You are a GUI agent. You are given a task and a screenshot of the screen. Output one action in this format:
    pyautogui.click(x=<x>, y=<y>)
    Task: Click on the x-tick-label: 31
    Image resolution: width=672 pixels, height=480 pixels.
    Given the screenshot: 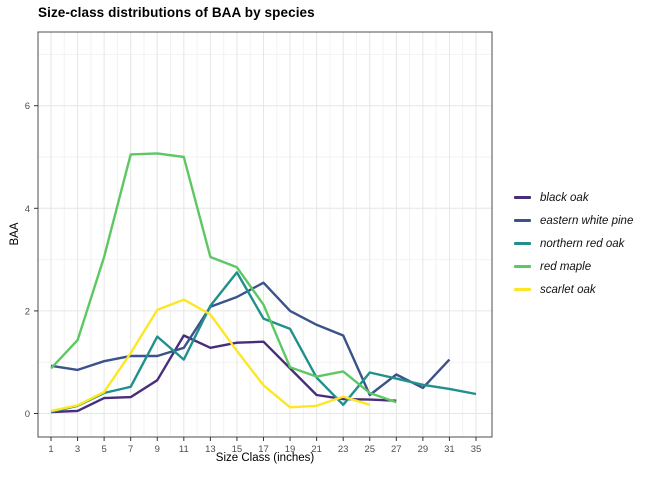 What is the action you would take?
    pyautogui.click(x=449, y=449)
    